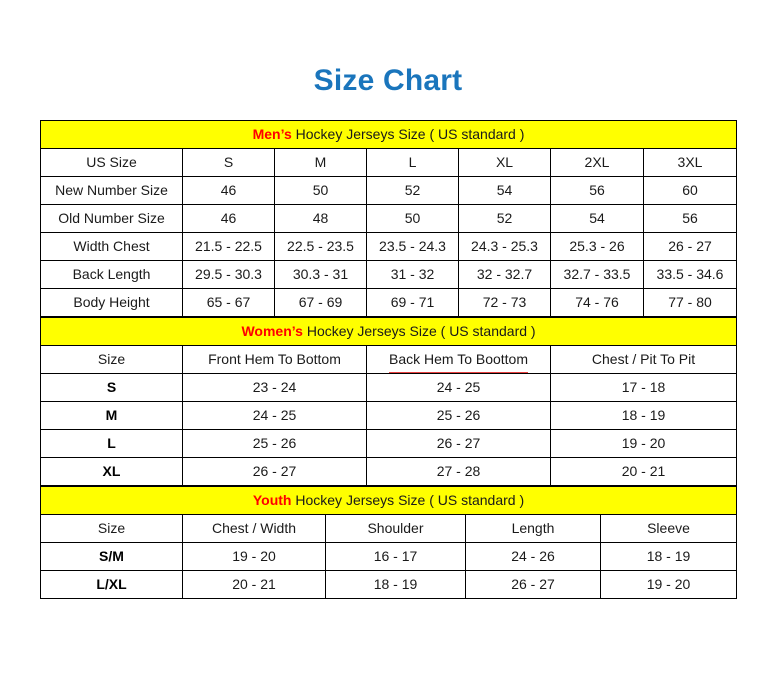 The width and height of the screenshot is (776, 692). I want to click on mens-cell-2-5: 26 - 27, so click(690, 246).